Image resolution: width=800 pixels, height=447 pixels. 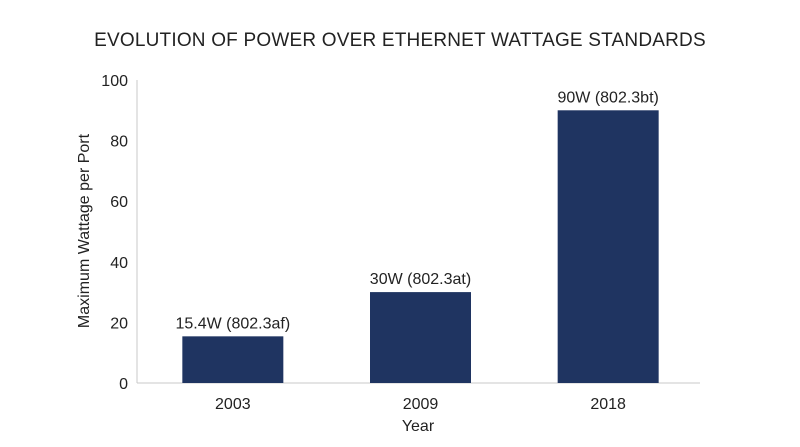 I want to click on y-tick-label: 80, so click(x=119, y=142).